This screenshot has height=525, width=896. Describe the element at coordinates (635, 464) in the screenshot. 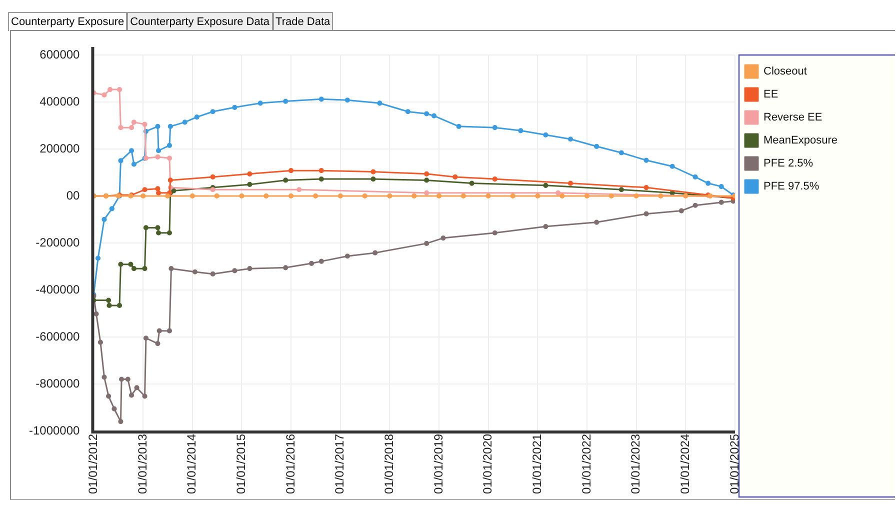

I see `x-tick-label: 01/01/2023` at that location.